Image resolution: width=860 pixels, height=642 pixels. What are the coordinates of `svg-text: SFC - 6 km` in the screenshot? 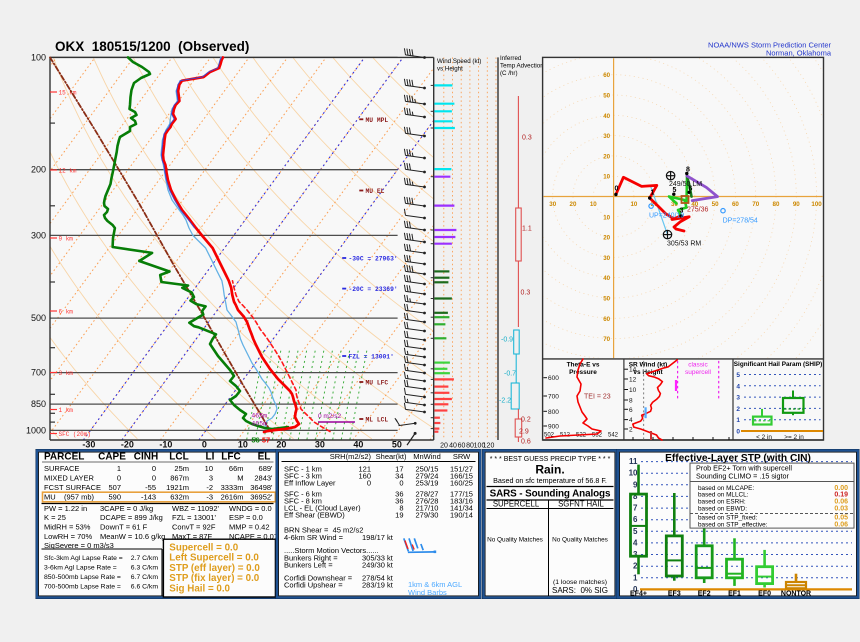 It's located at (303, 494).